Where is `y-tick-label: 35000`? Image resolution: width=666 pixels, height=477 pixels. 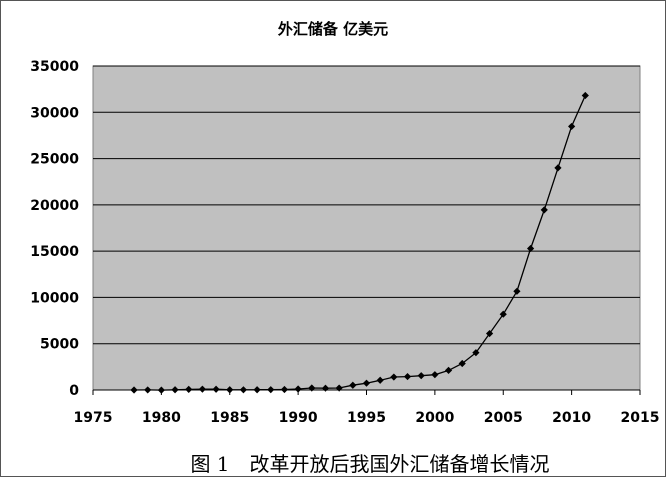 y-tick-label: 35000 is located at coordinates (54, 67).